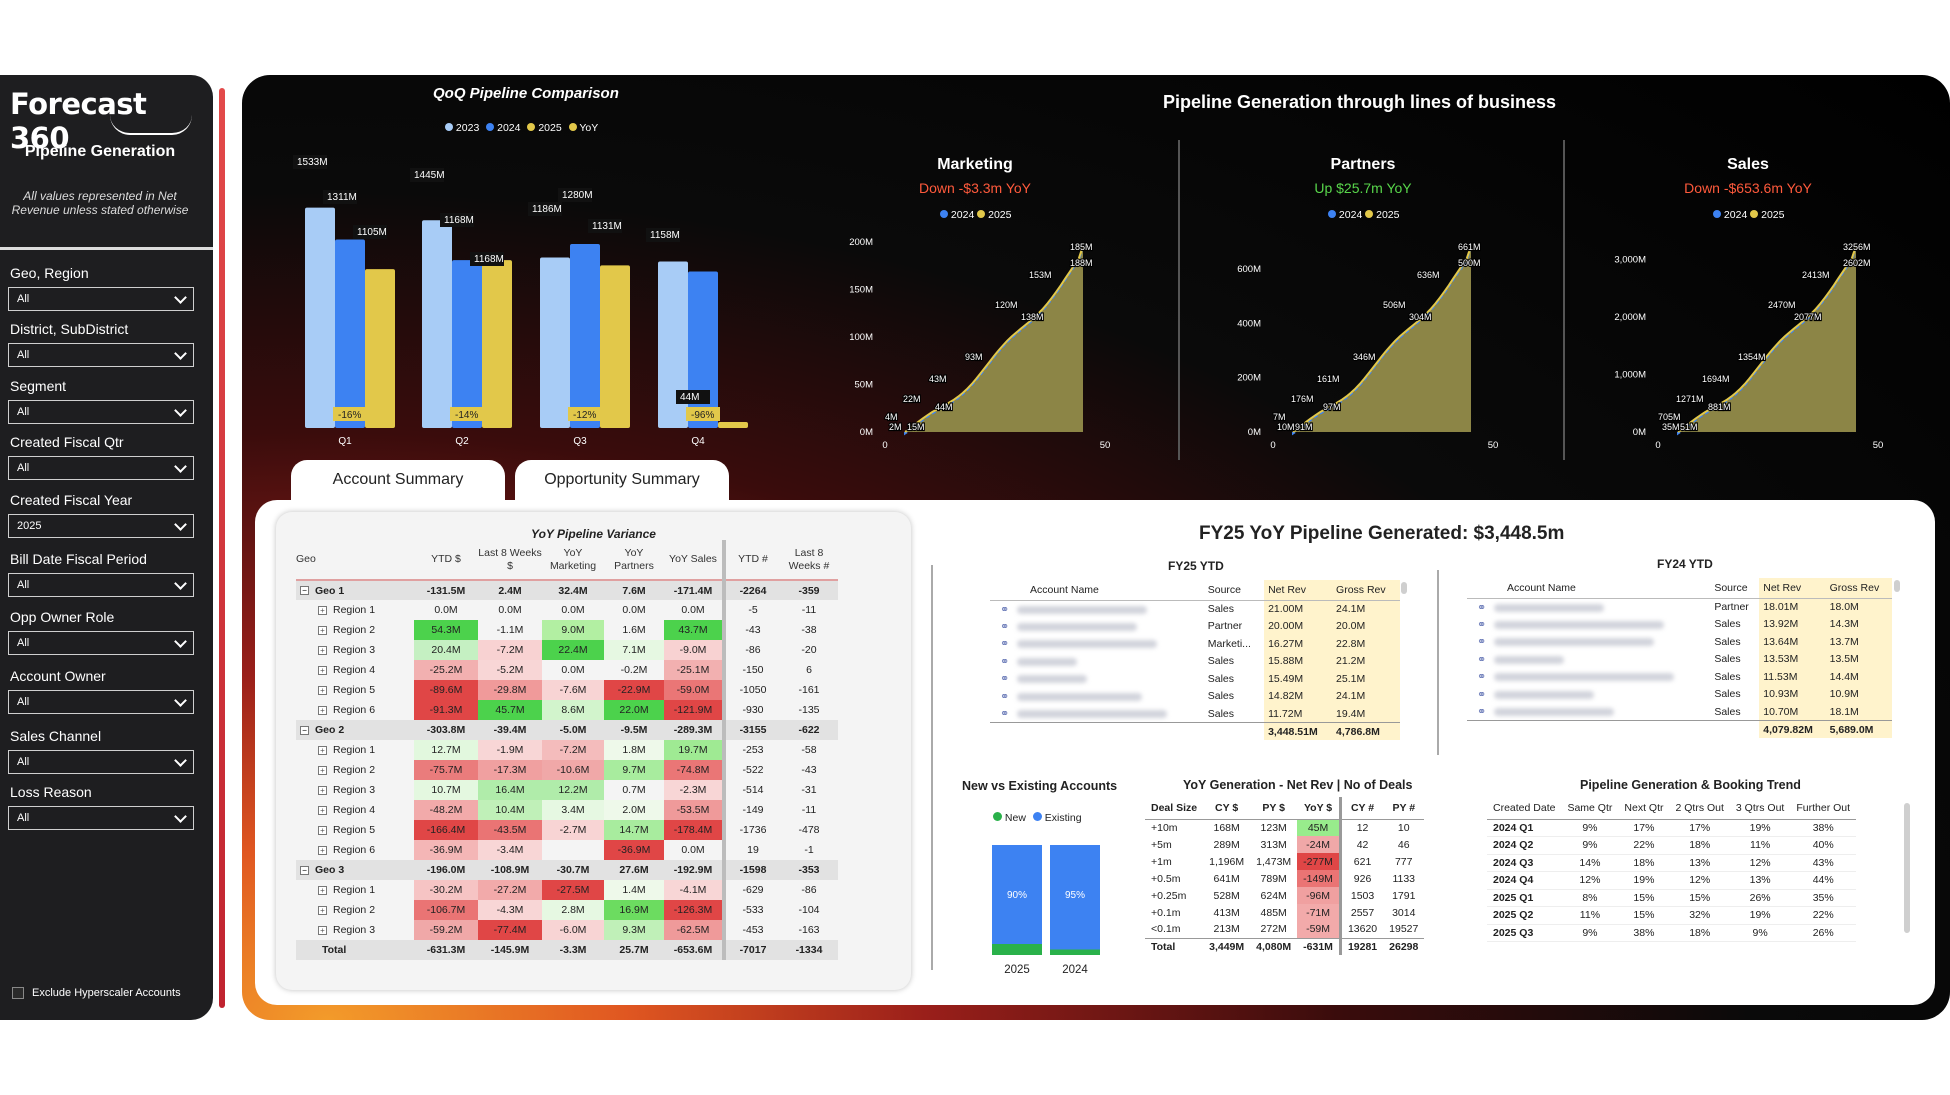 Image resolution: width=1950 pixels, height=1095 pixels. What do you see at coordinates (1897, 586) in the screenshot?
I see `fy24-scrollbar` at bounding box center [1897, 586].